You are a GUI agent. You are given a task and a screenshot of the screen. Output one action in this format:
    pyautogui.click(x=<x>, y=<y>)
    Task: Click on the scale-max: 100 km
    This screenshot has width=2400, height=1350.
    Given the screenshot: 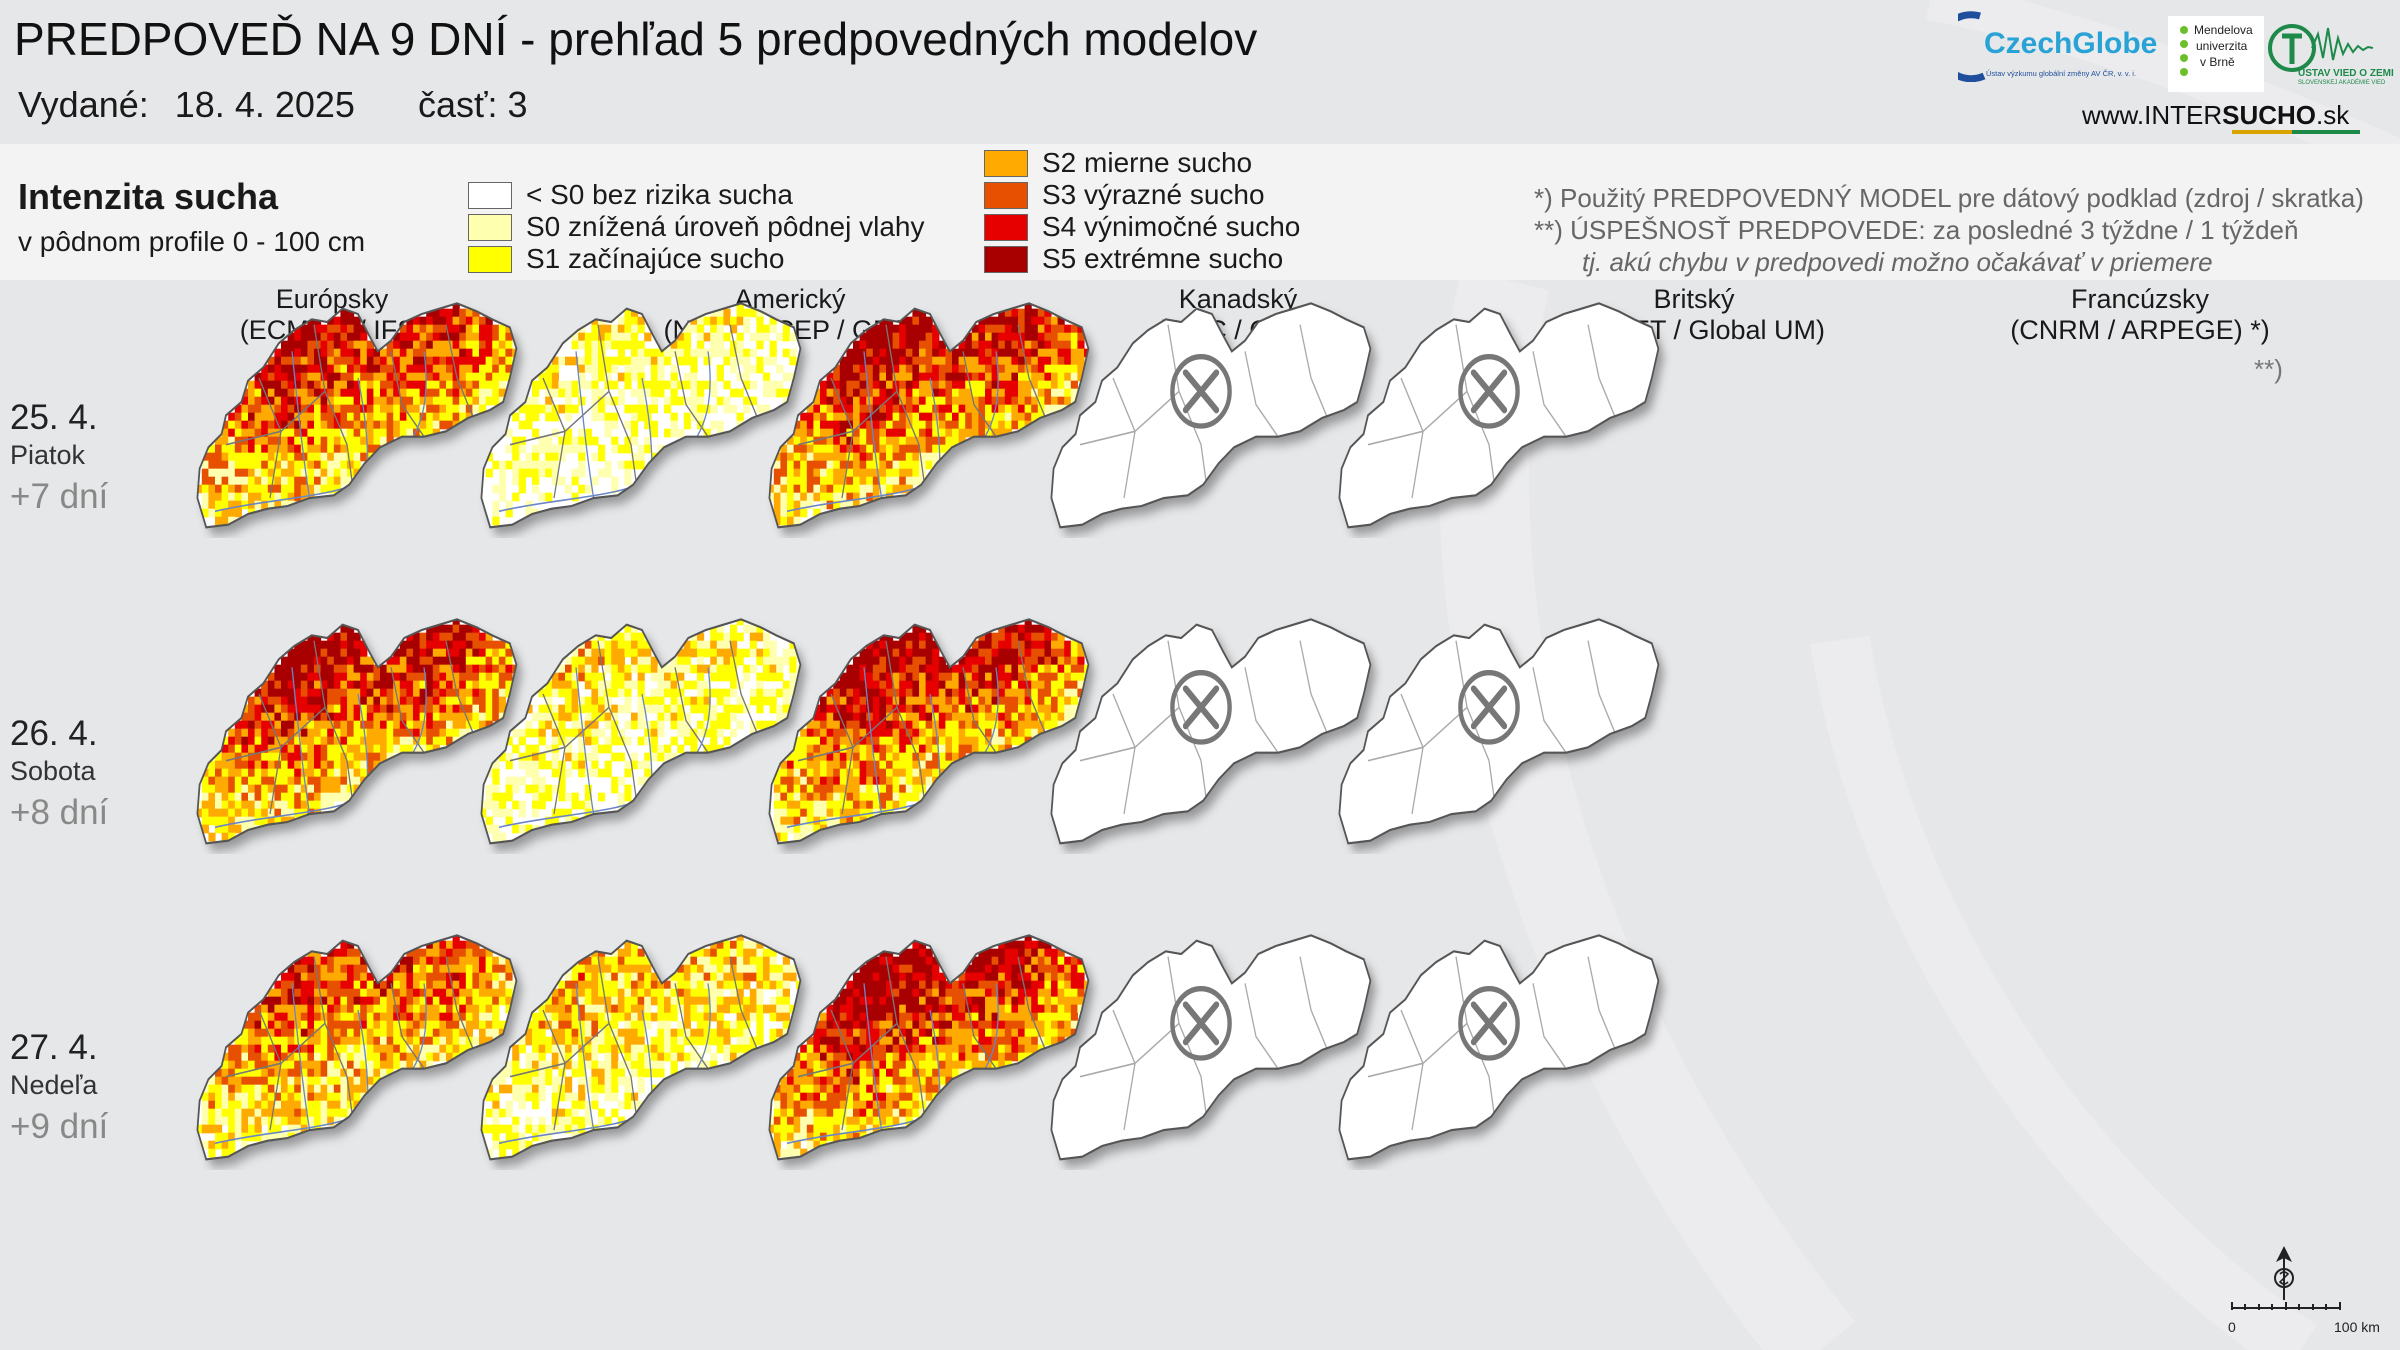 What is the action you would take?
    pyautogui.click(x=2357, y=1327)
    